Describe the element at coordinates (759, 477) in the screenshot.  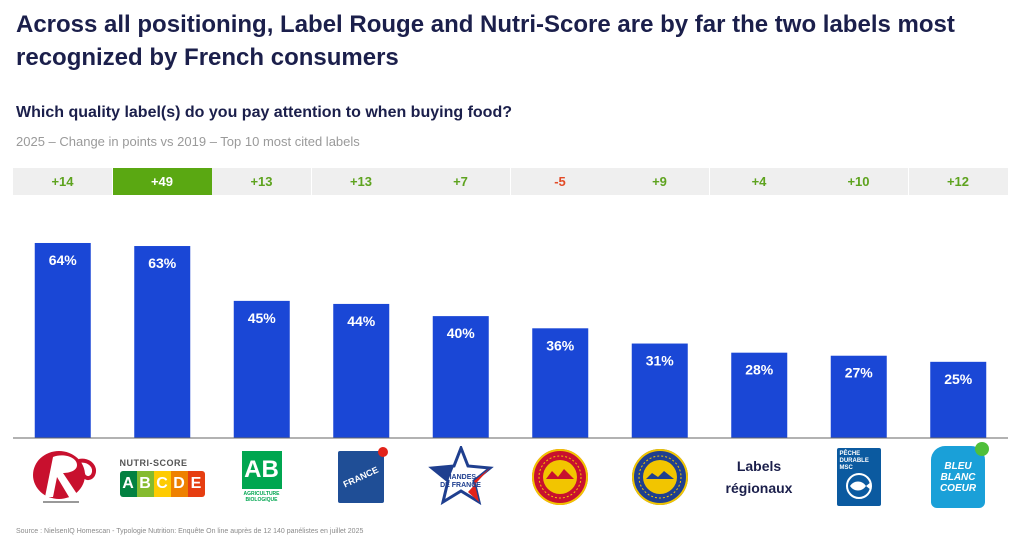
I see `labels-regionaux: Labels régionaux` at that location.